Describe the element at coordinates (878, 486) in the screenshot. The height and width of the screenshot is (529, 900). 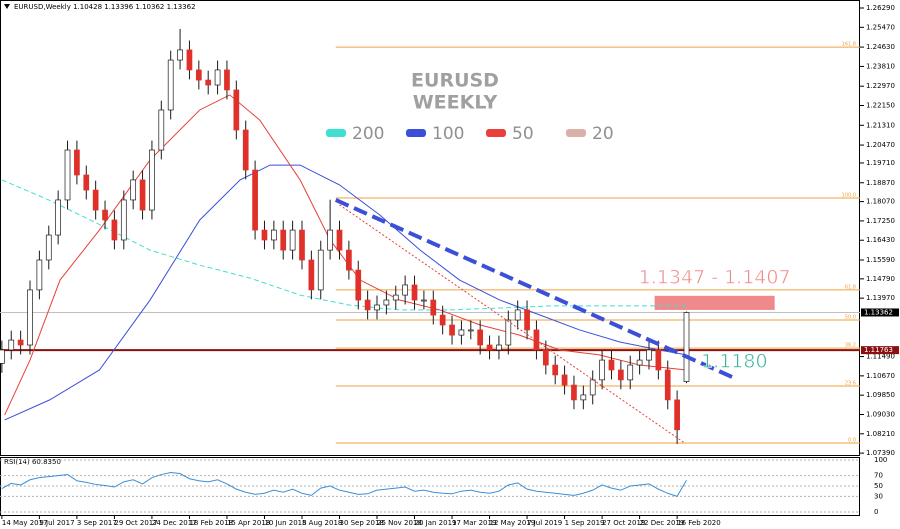
I see `rsi-tick-label: 50` at that location.